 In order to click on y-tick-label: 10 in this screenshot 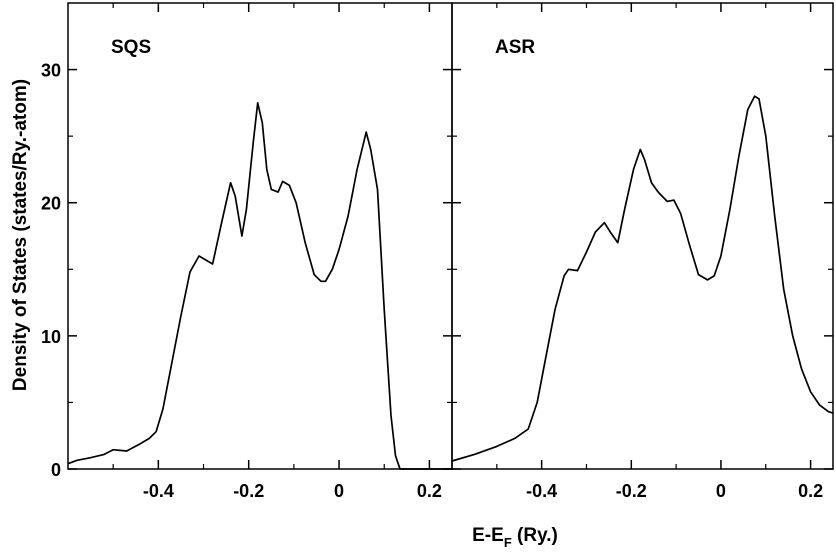, I will do `click(51, 337)`.